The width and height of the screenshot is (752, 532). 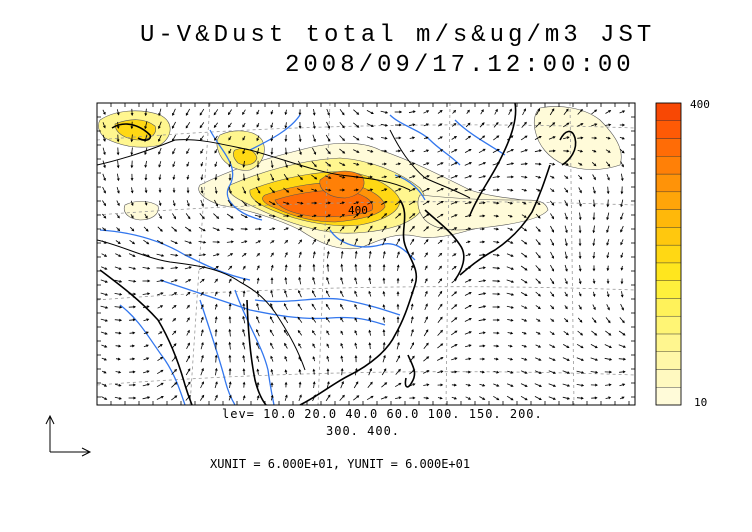 I want to click on colorbar, so click(x=668, y=254).